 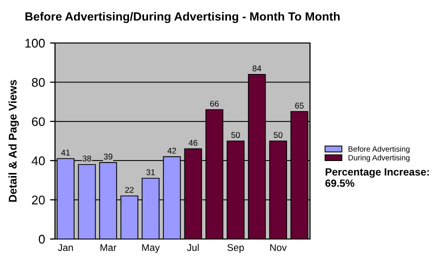 I want to click on data-label: 39, so click(x=108, y=157).